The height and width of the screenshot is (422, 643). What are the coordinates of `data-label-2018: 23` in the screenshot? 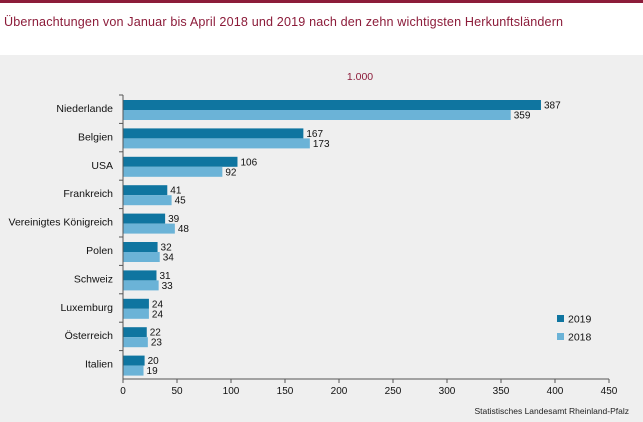 It's located at (157, 343).